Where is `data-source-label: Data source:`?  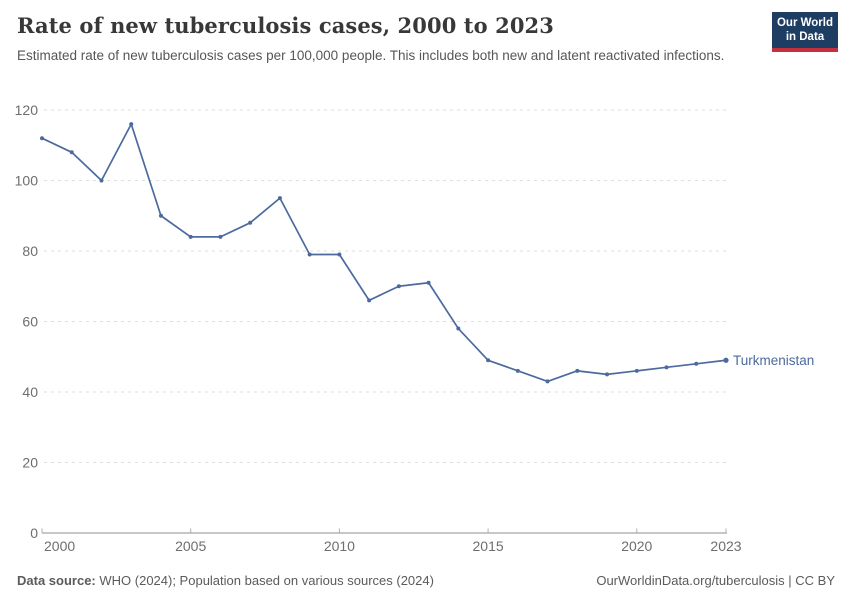 data-source-label: Data source: is located at coordinates (56, 580).